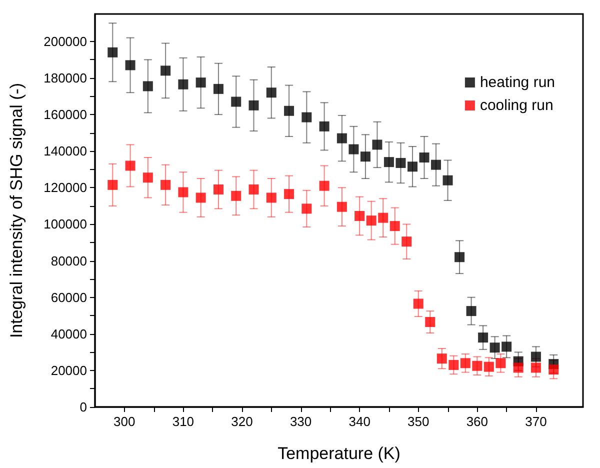  I want to click on x-tick-label: 310, so click(183, 421).